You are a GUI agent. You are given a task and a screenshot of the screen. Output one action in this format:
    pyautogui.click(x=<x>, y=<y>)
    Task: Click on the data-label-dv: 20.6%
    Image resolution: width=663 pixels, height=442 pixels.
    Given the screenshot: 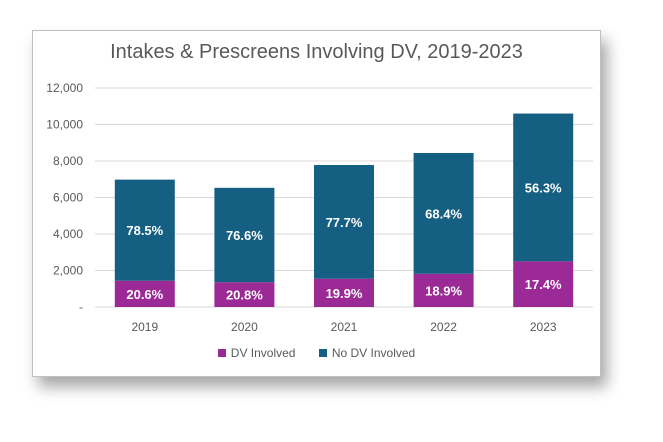 What is the action you would take?
    pyautogui.click(x=144, y=294)
    